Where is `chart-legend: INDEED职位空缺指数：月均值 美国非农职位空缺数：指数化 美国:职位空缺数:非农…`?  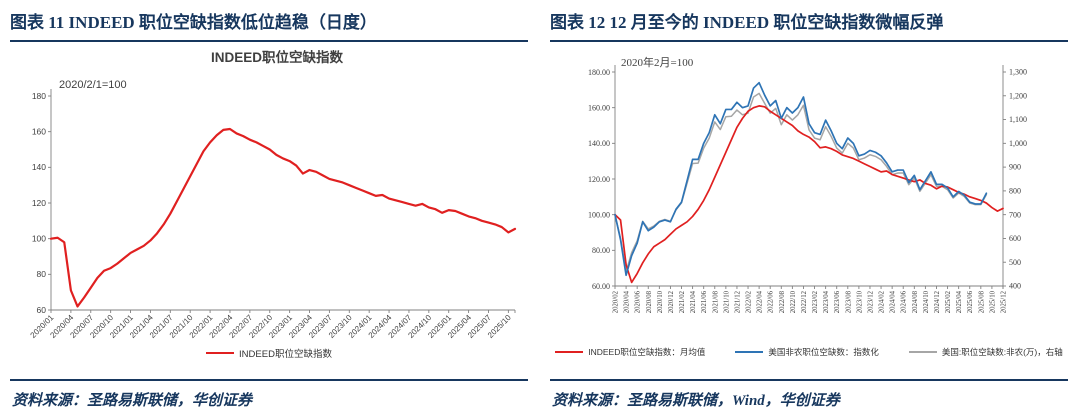
chart-legend: INDEED职位空缺指数：月均值 美国非农职位空缺数：指数化 美国:职位空缺数:非农… is located at coordinates (809, 352).